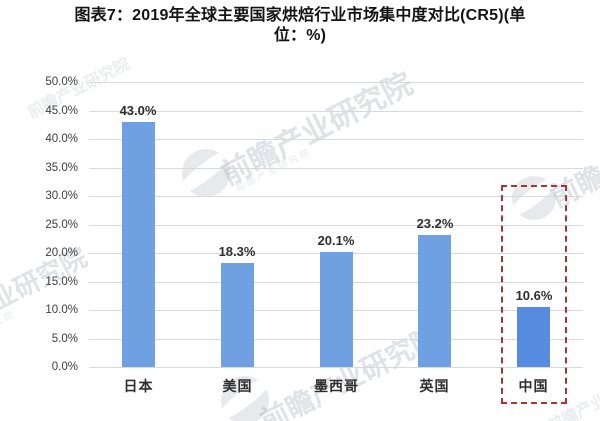 The image size is (600, 421). I want to click on bar-value-label: 10.6%, so click(534, 295).